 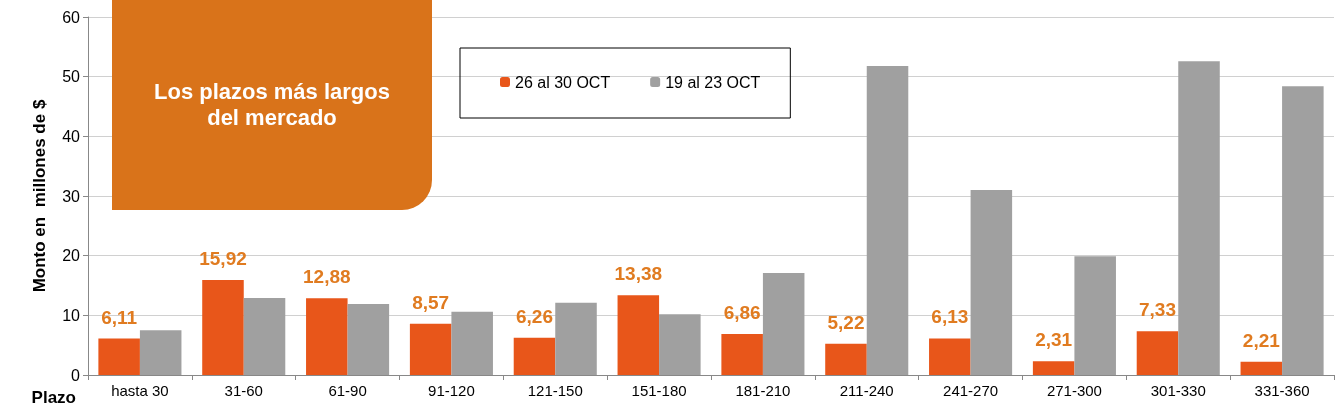 I want to click on y-axis-title: Monto en millones de $, so click(x=39, y=196).